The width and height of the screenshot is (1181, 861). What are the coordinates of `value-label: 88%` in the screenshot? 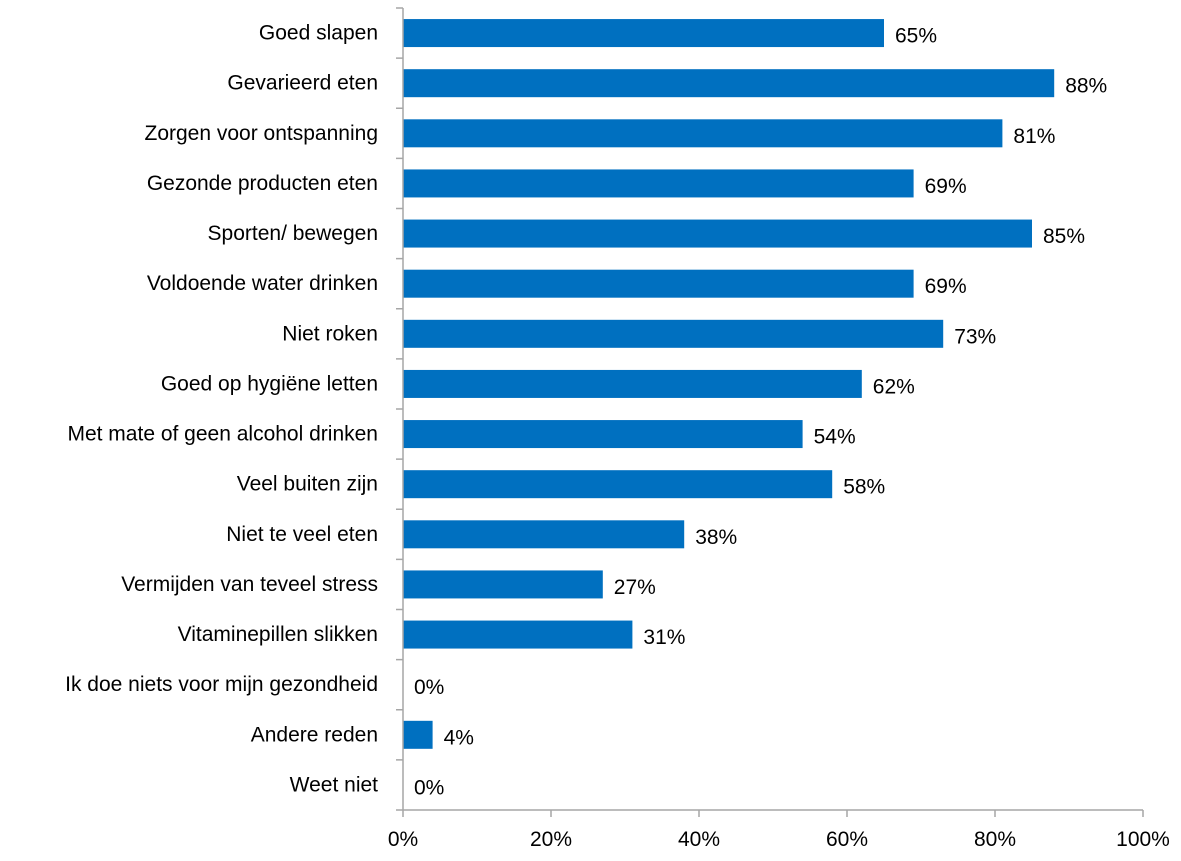 It's located at (1086, 86).